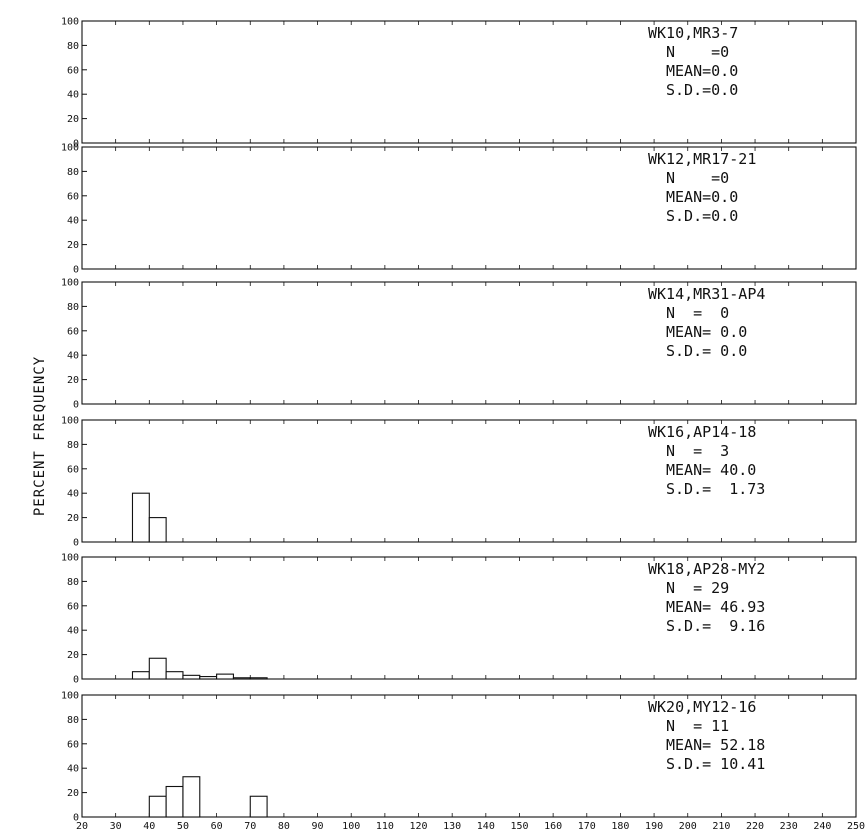 Image resolution: width=866 pixels, height=840 pixels. I want to click on panel-stat-line: MEAN= 52.18, so click(715, 745).